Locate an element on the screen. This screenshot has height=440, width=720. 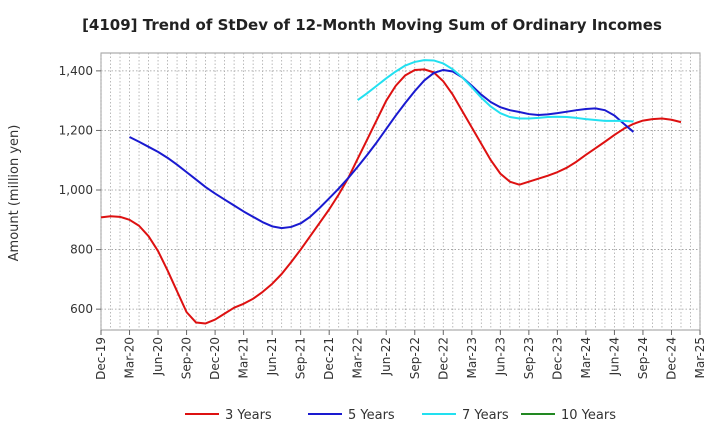
y-tick-label: 1,200 is located at coordinates (76, 130).